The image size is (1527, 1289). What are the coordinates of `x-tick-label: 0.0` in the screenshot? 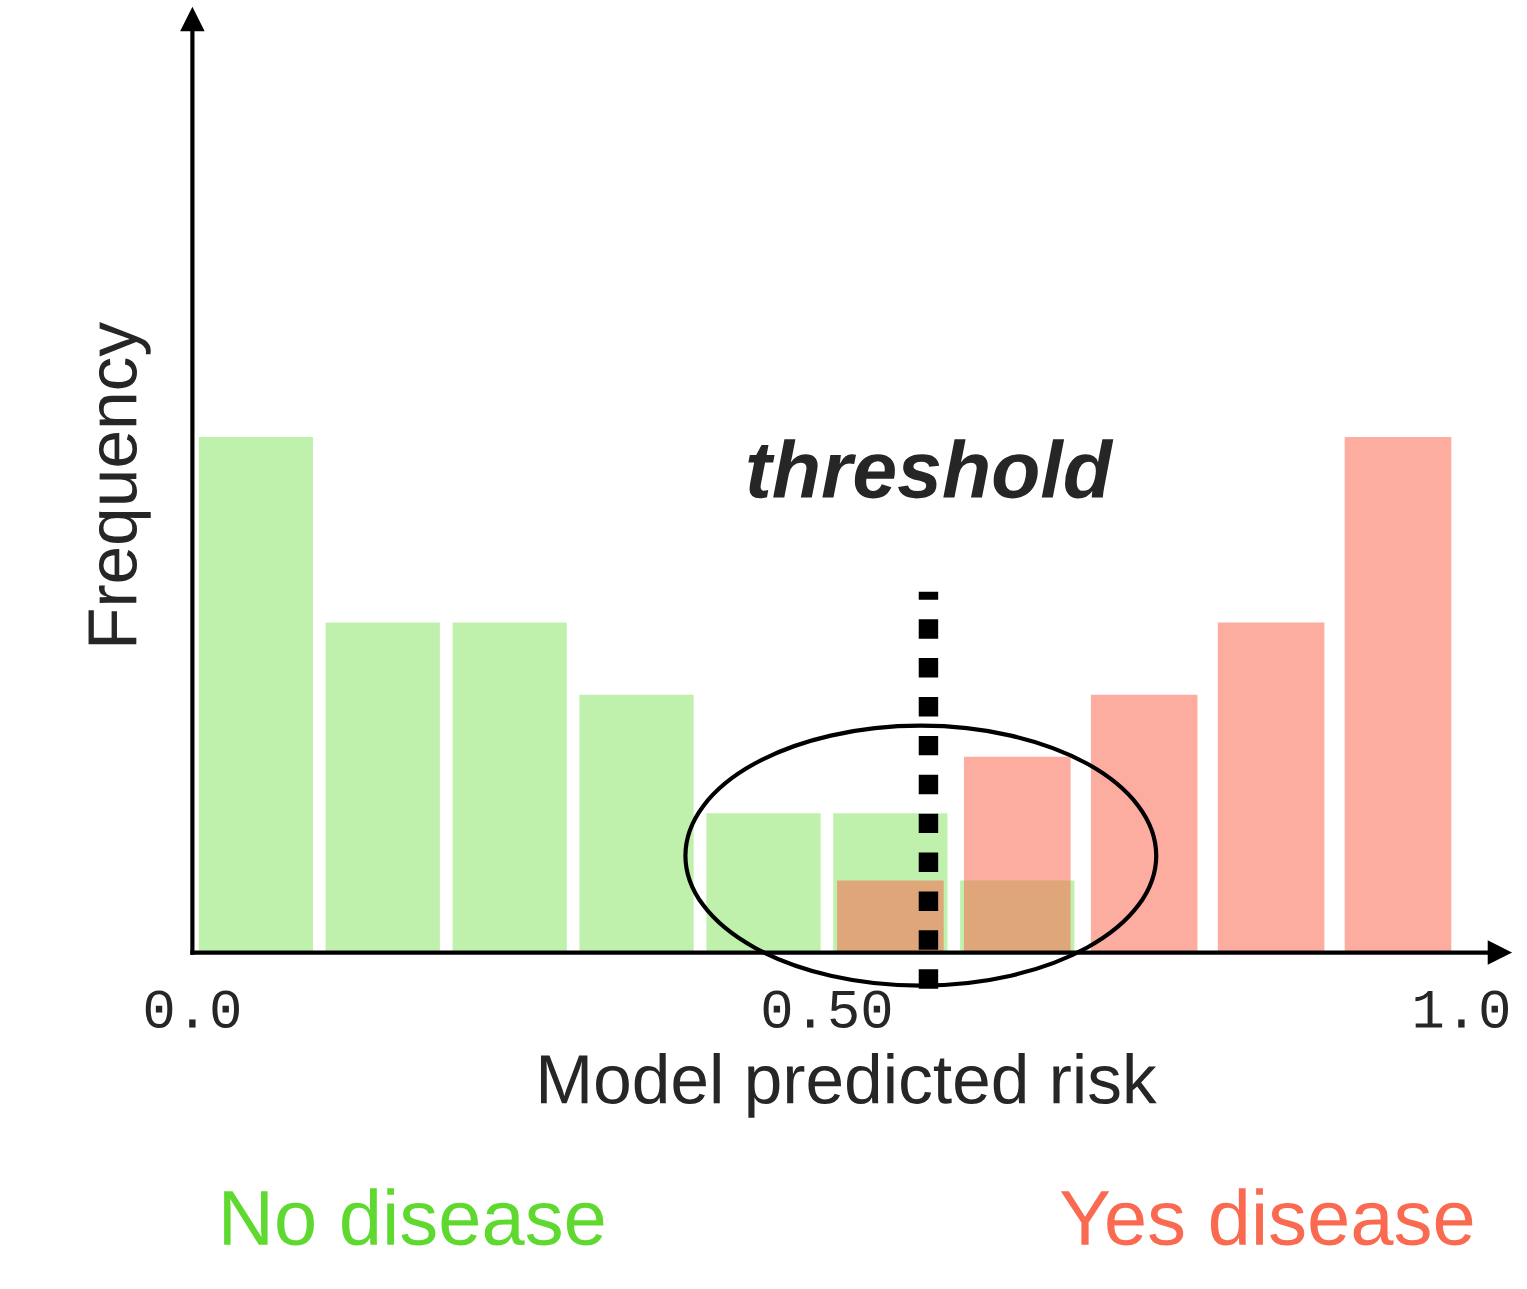 It's located at (192, 1009).